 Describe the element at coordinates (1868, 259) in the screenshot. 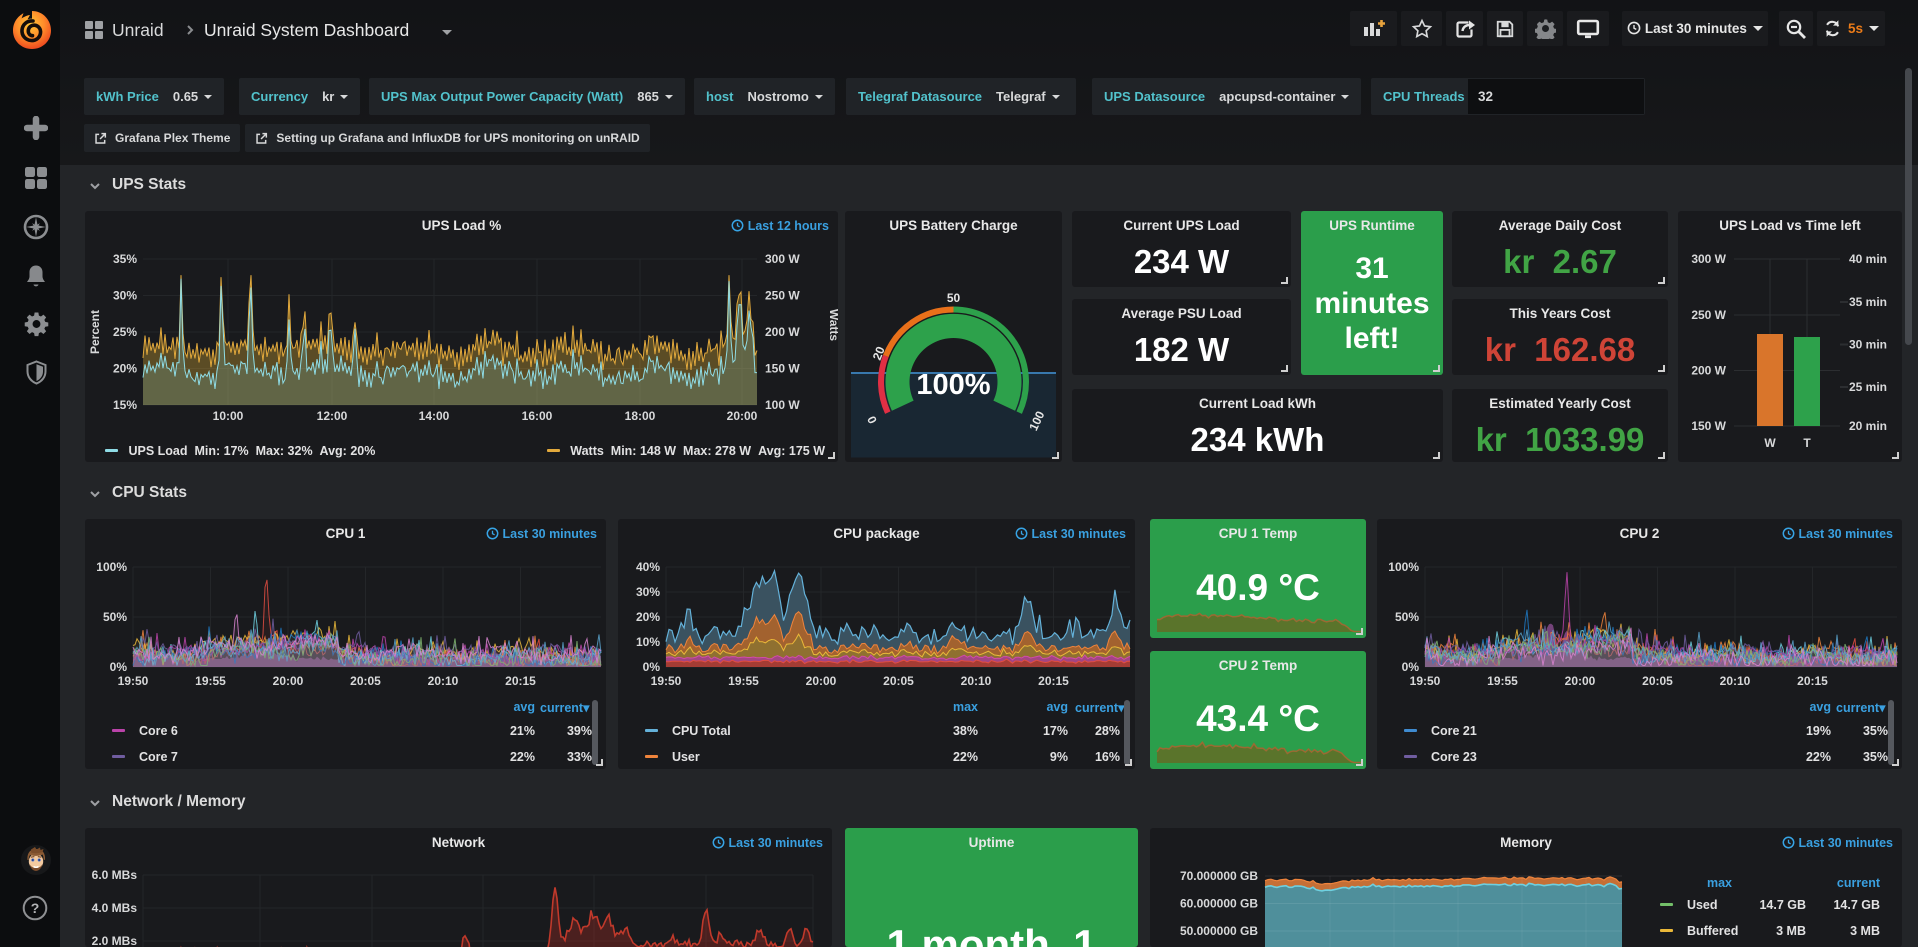

I see `svg-text: 40 min` at that location.